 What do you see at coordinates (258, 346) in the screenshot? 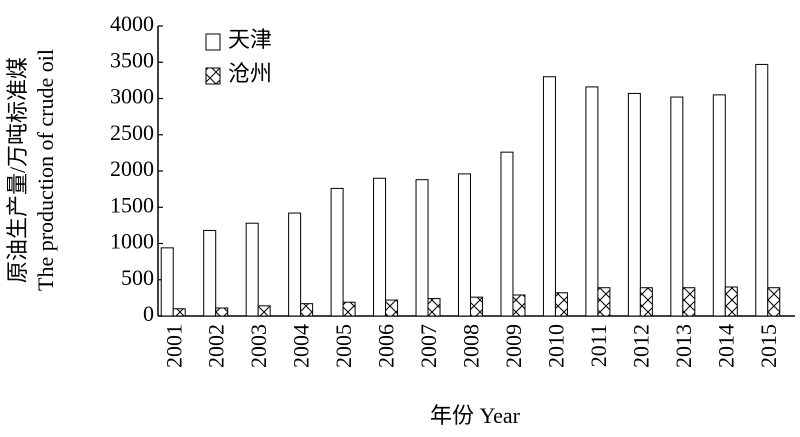
I see `x-tick-label: 2003` at bounding box center [258, 346].